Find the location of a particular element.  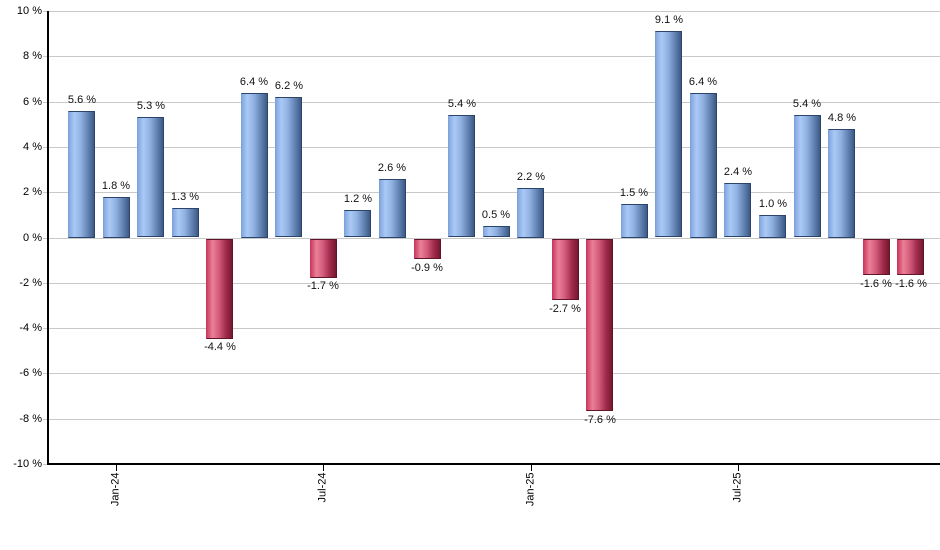

x-axis-tick-label: Jan-25 is located at coordinates (530, 489).